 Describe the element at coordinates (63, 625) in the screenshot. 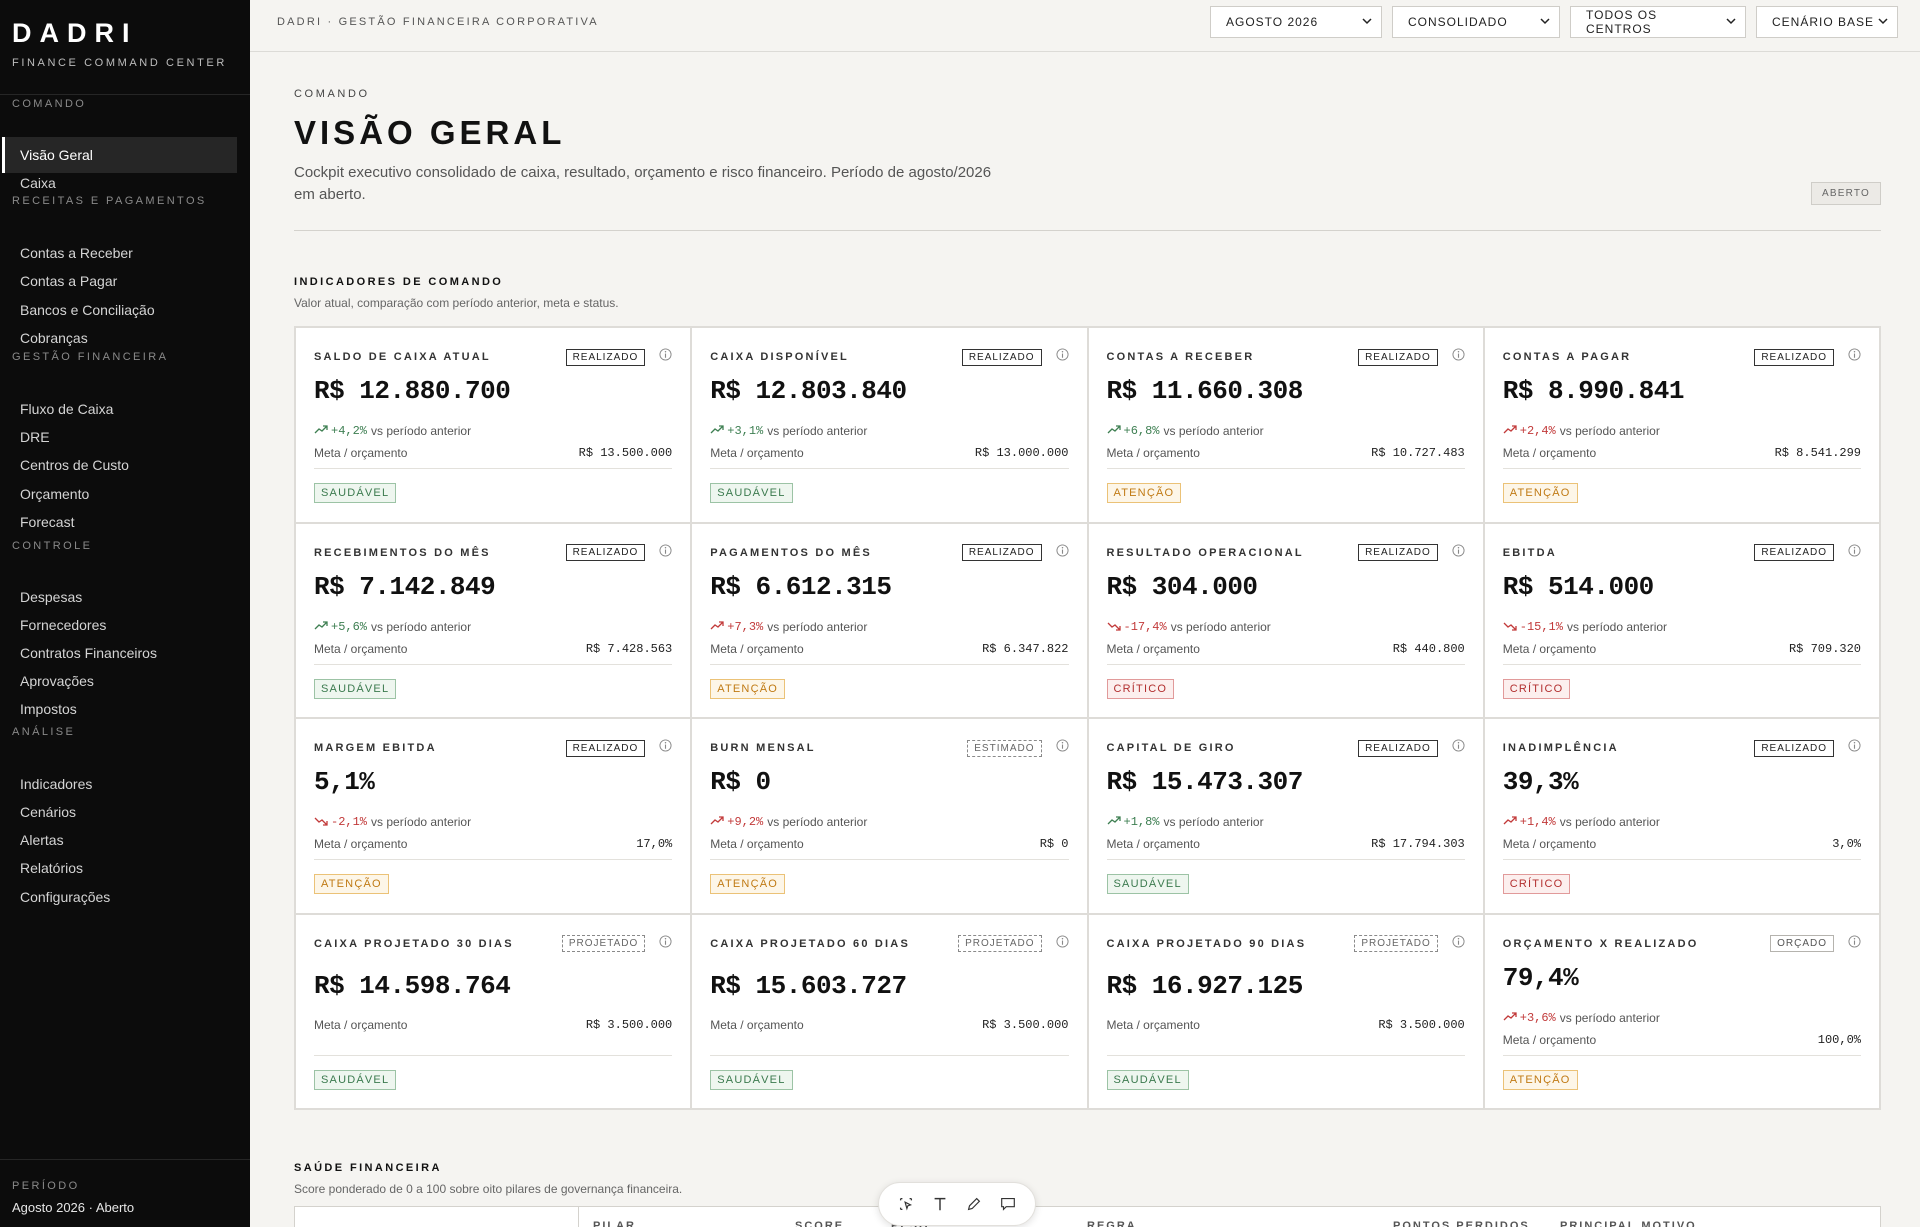

I see `sidebar-item-fornecedores: Fornecedores` at that location.